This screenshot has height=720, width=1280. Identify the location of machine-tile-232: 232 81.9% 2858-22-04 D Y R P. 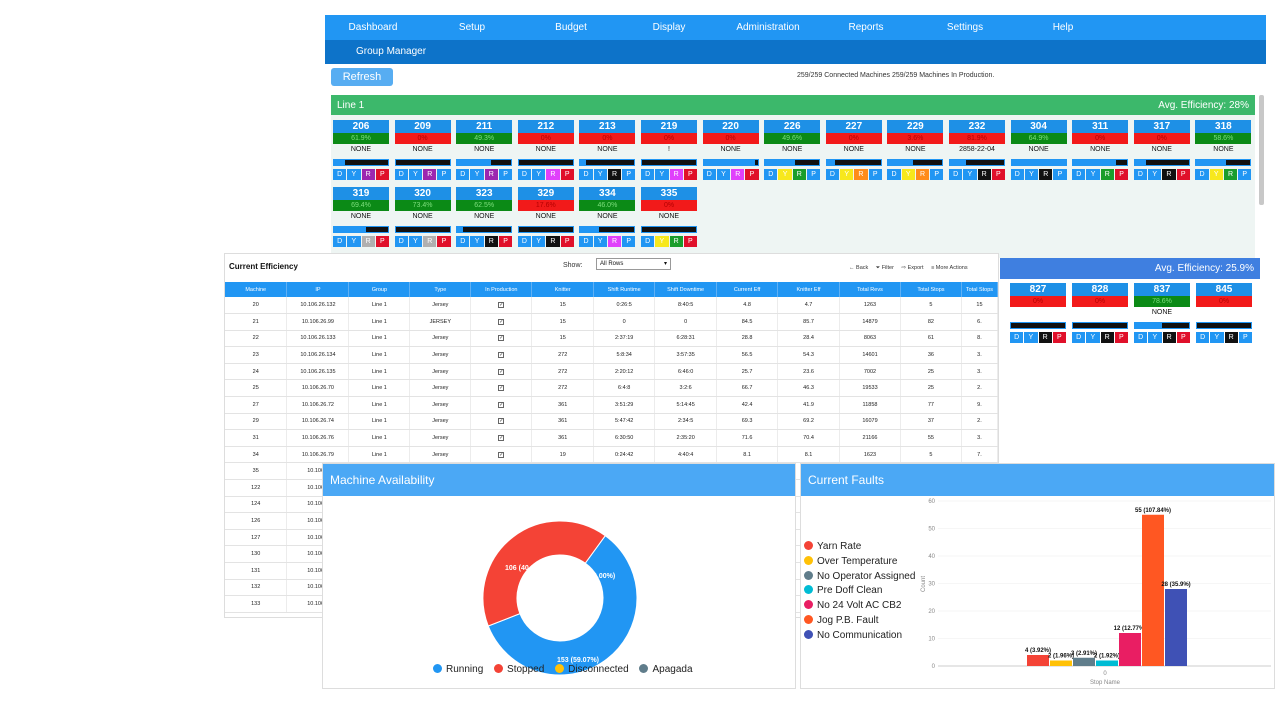
(977, 153).